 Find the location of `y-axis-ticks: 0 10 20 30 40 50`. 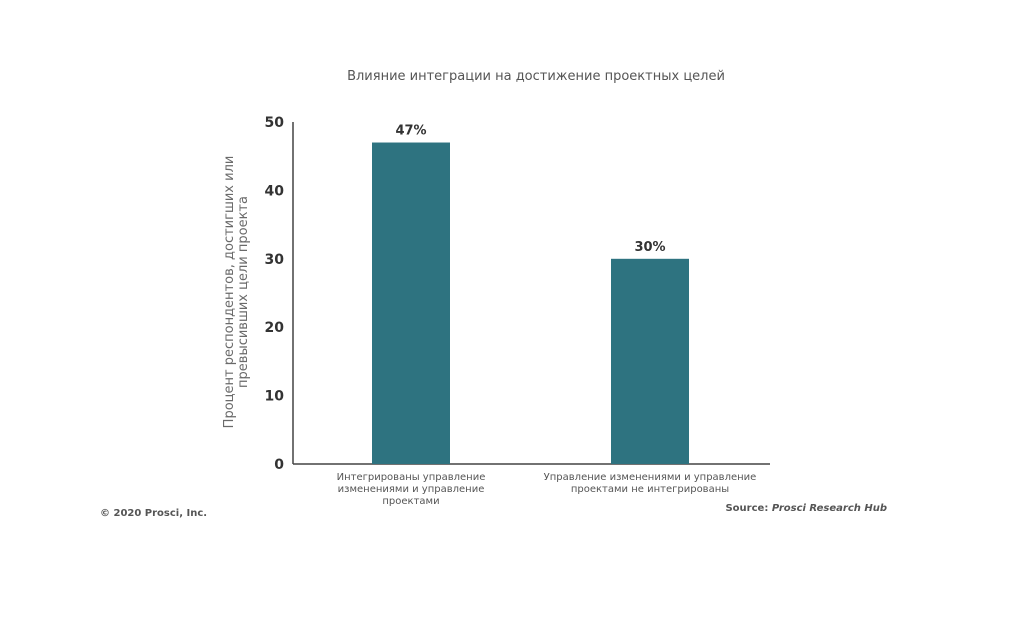

y-axis-ticks: 0 10 20 30 40 50 is located at coordinates (275, 294).